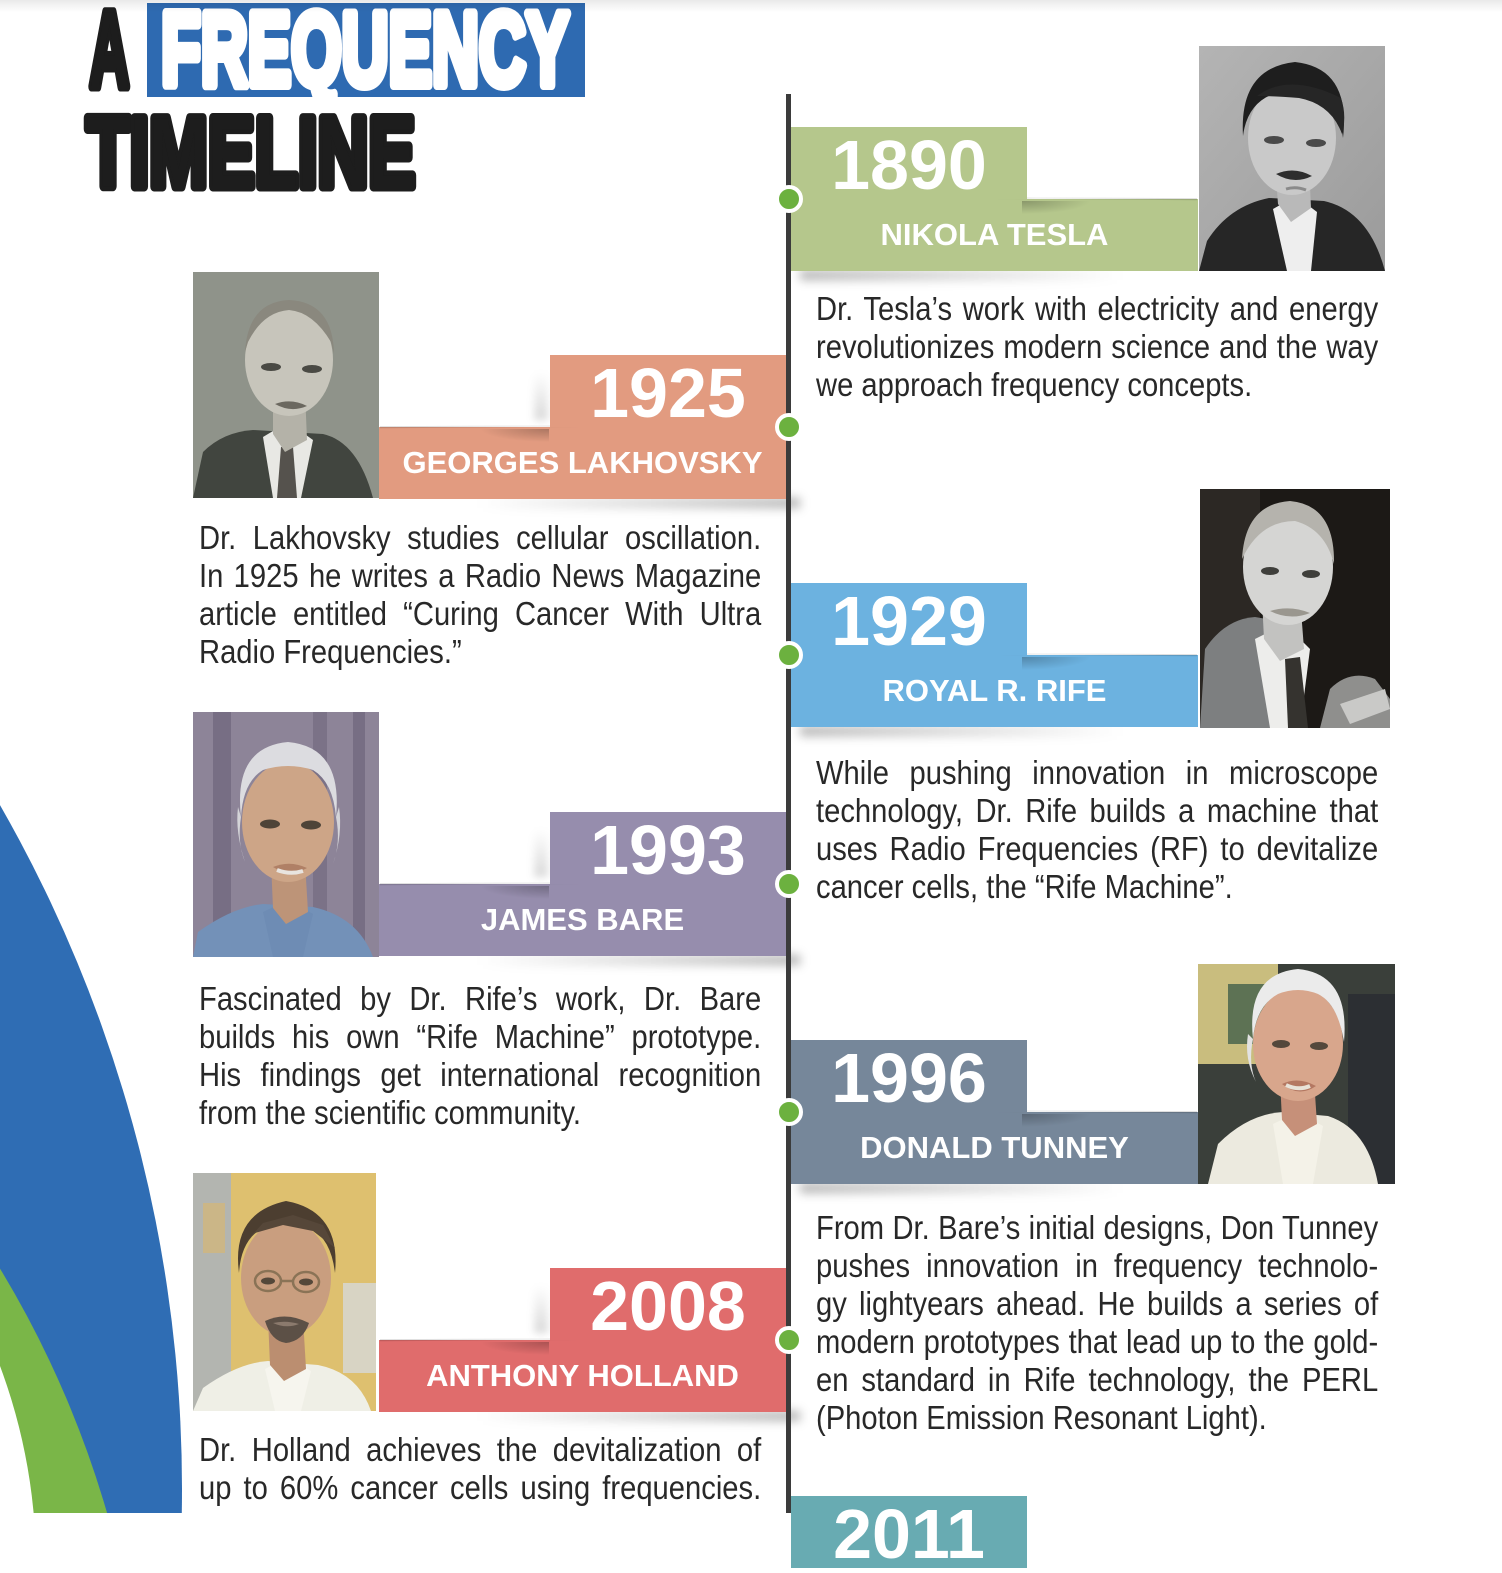  What do you see at coordinates (251, 153) in the screenshot?
I see `svg-text: TIMELINE` at bounding box center [251, 153].